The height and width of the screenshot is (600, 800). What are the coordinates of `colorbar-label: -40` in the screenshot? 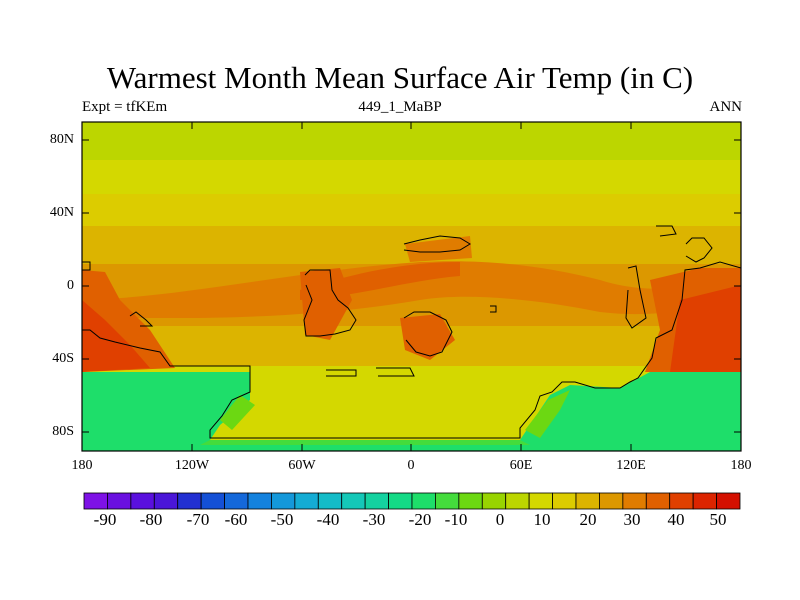 It's located at (328, 519).